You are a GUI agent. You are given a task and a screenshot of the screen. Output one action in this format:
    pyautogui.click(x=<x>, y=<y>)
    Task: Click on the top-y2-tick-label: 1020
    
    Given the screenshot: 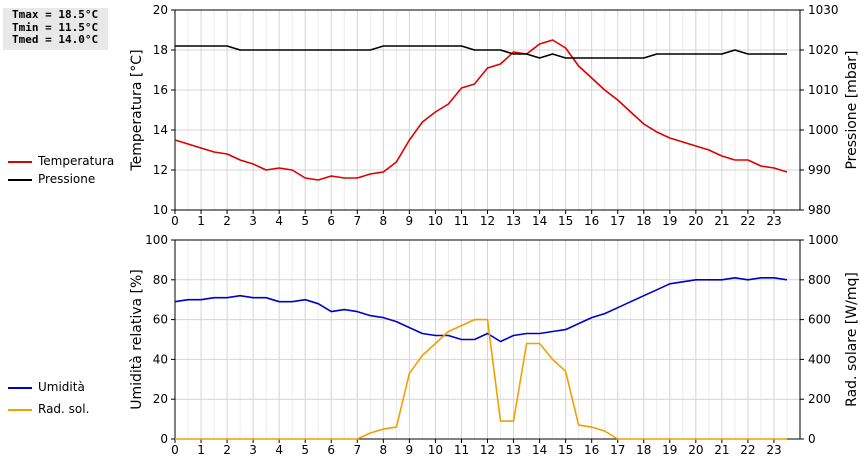 What is the action you would take?
    pyautogui.click(x=823, y=50)
    